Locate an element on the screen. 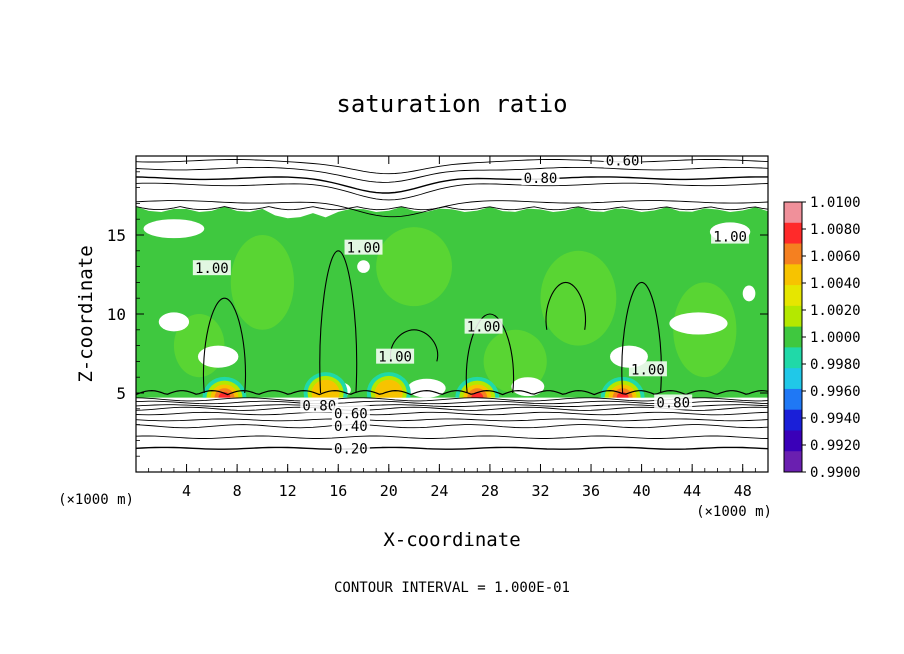 This screenshot has height=654, width=904. x-axis-label: X-coordinate is located at coordinates (451, 540).